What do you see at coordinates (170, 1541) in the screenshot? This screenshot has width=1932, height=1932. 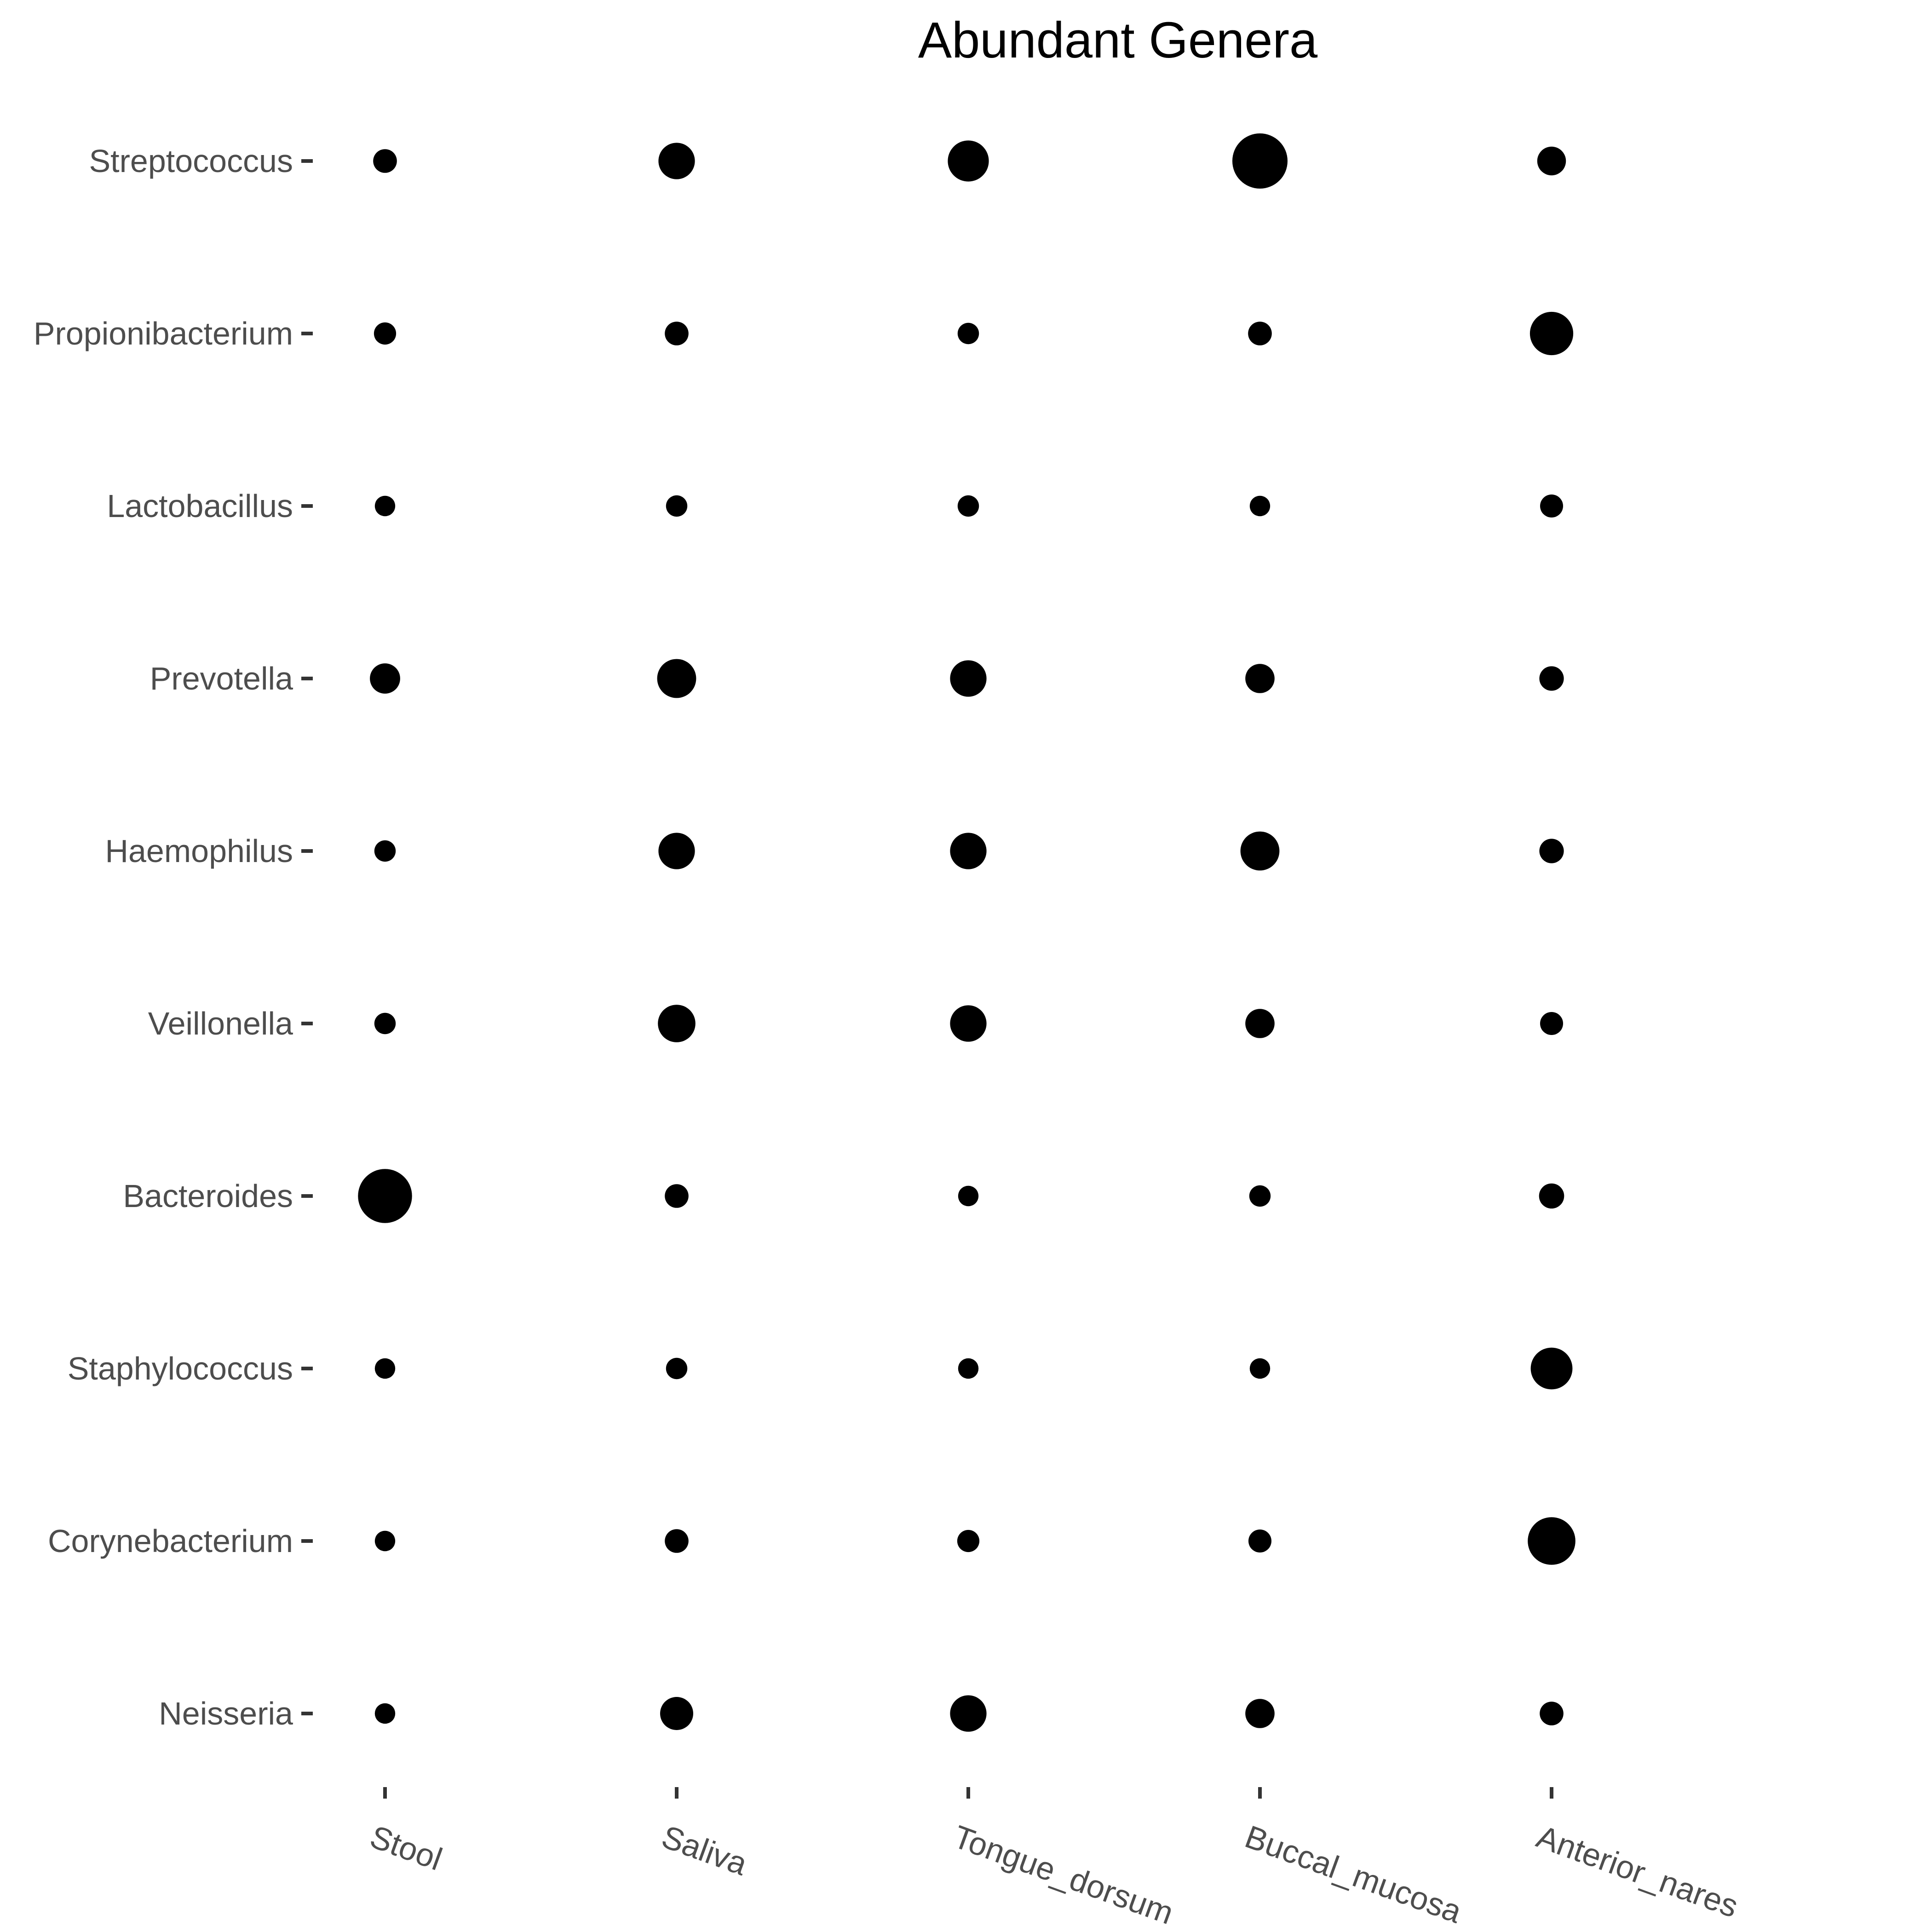 I see `y-tick-label-corynebacterium: Corynebacterium` at bounding box center [170, 1541].